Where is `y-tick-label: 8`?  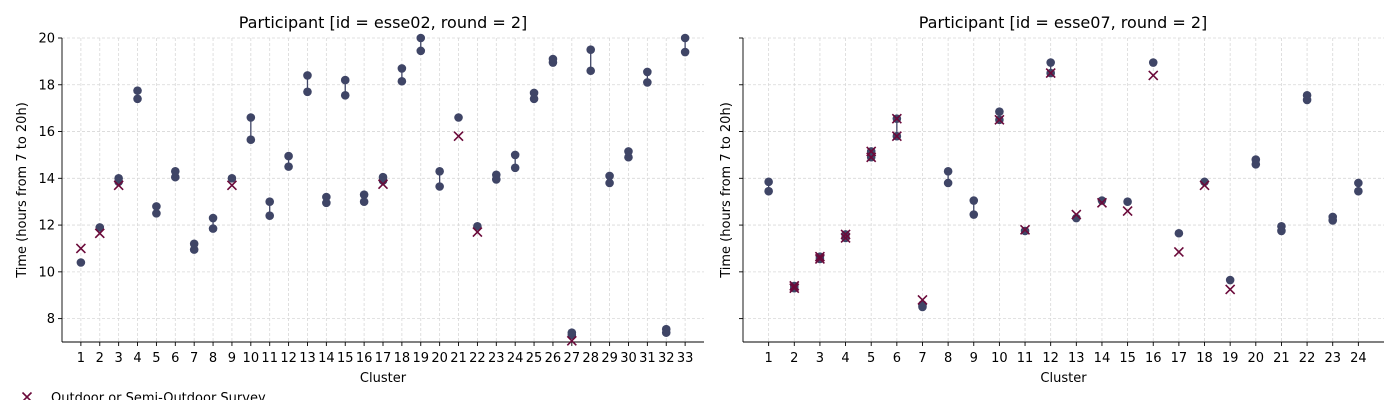 y-tick-label: 8 is located at coordinates (51, 319).